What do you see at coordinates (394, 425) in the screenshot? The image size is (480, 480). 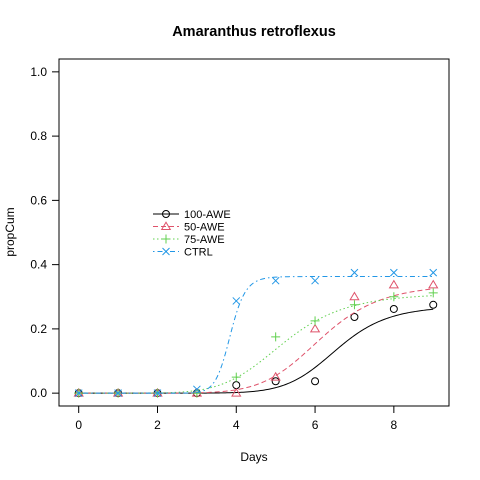 I see `x-tick-label: 8` at bounding box center [394, 425].